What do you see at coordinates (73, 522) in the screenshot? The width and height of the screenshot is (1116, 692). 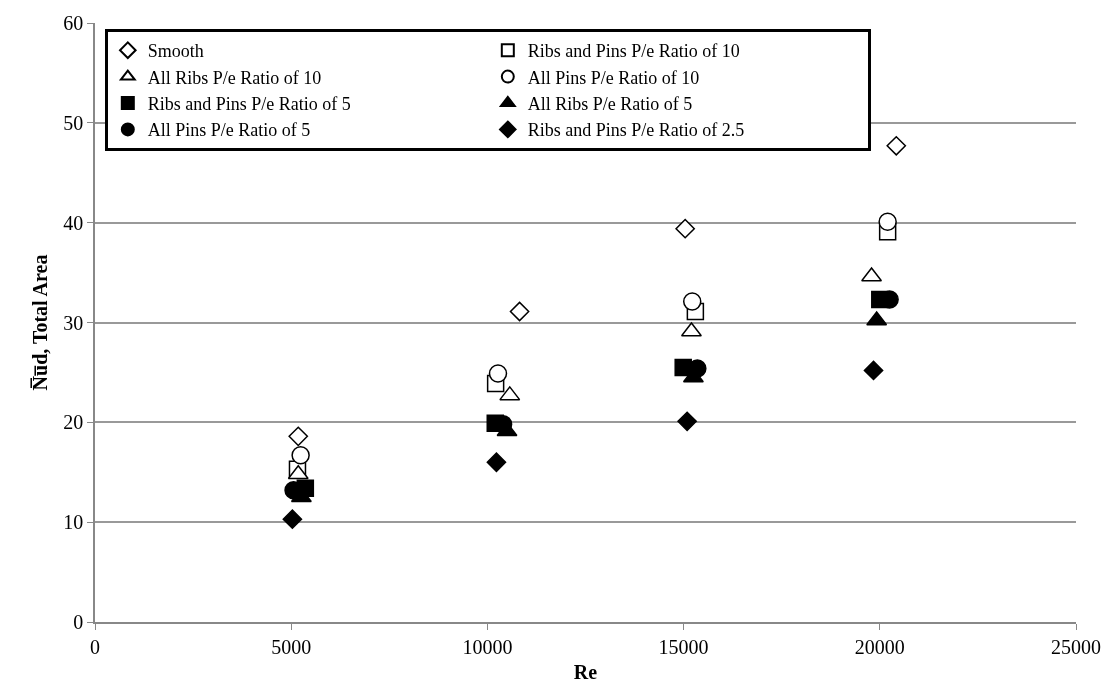 I see `y-tick-label: 10` at bounding box center [73, 522].